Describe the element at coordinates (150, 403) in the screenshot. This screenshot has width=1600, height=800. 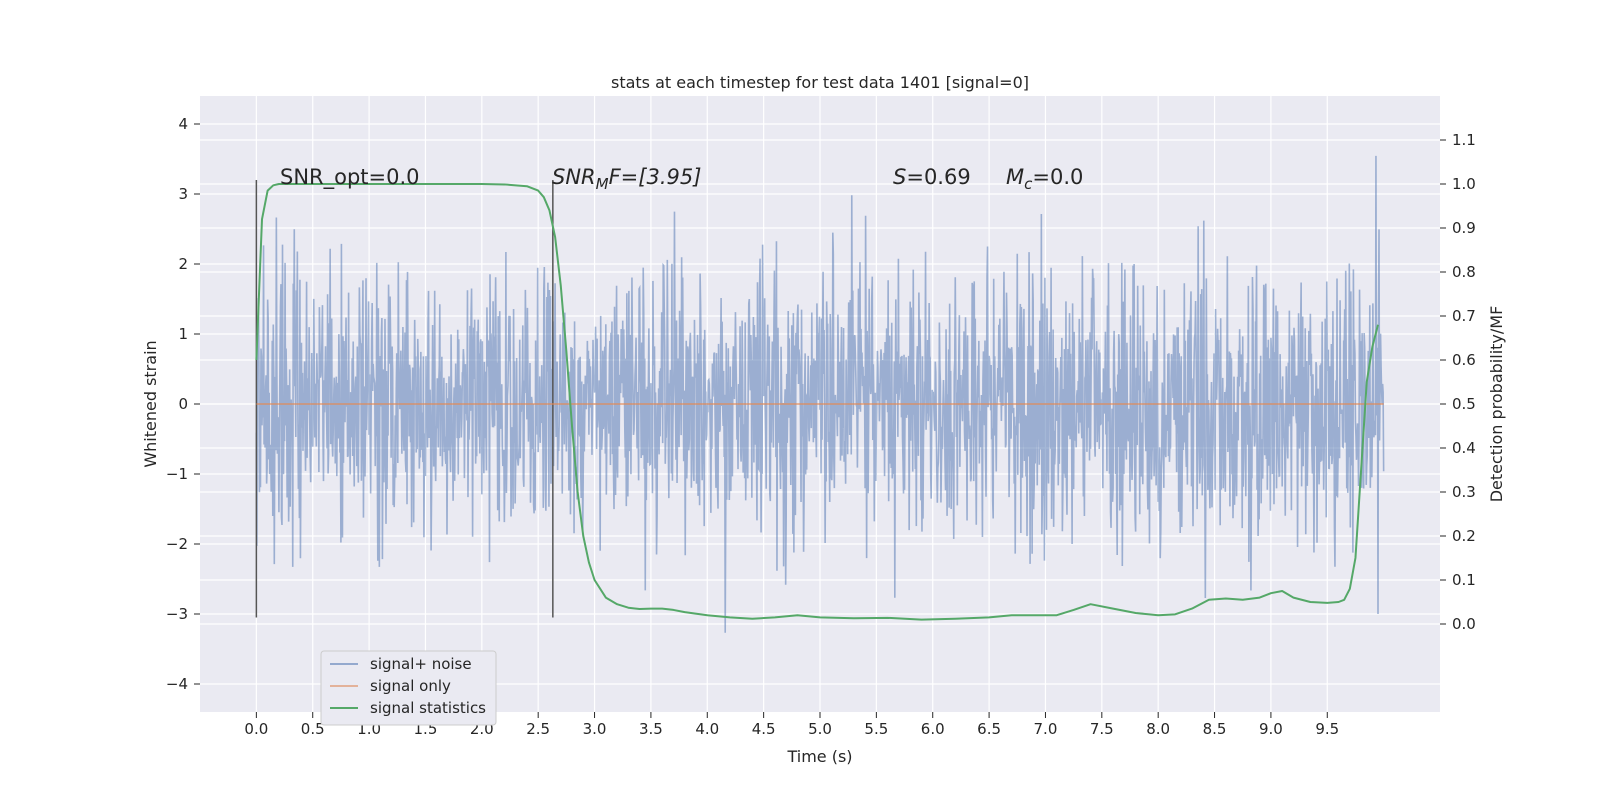
I see `y-axis-label: Whitened strain` at that location.